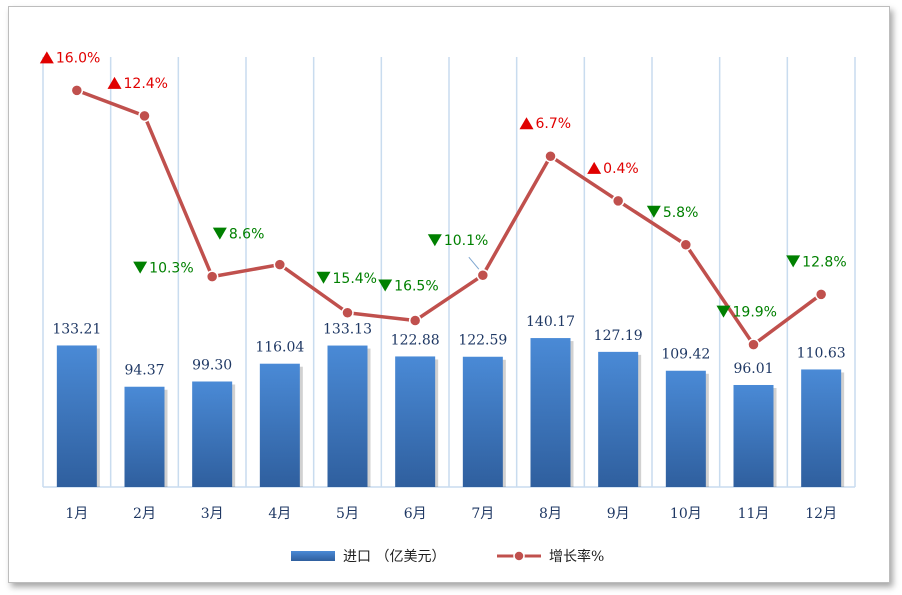 The image size is (902, 595). I want to click on growth-rate-label: 8.6%, so click(247, 235).